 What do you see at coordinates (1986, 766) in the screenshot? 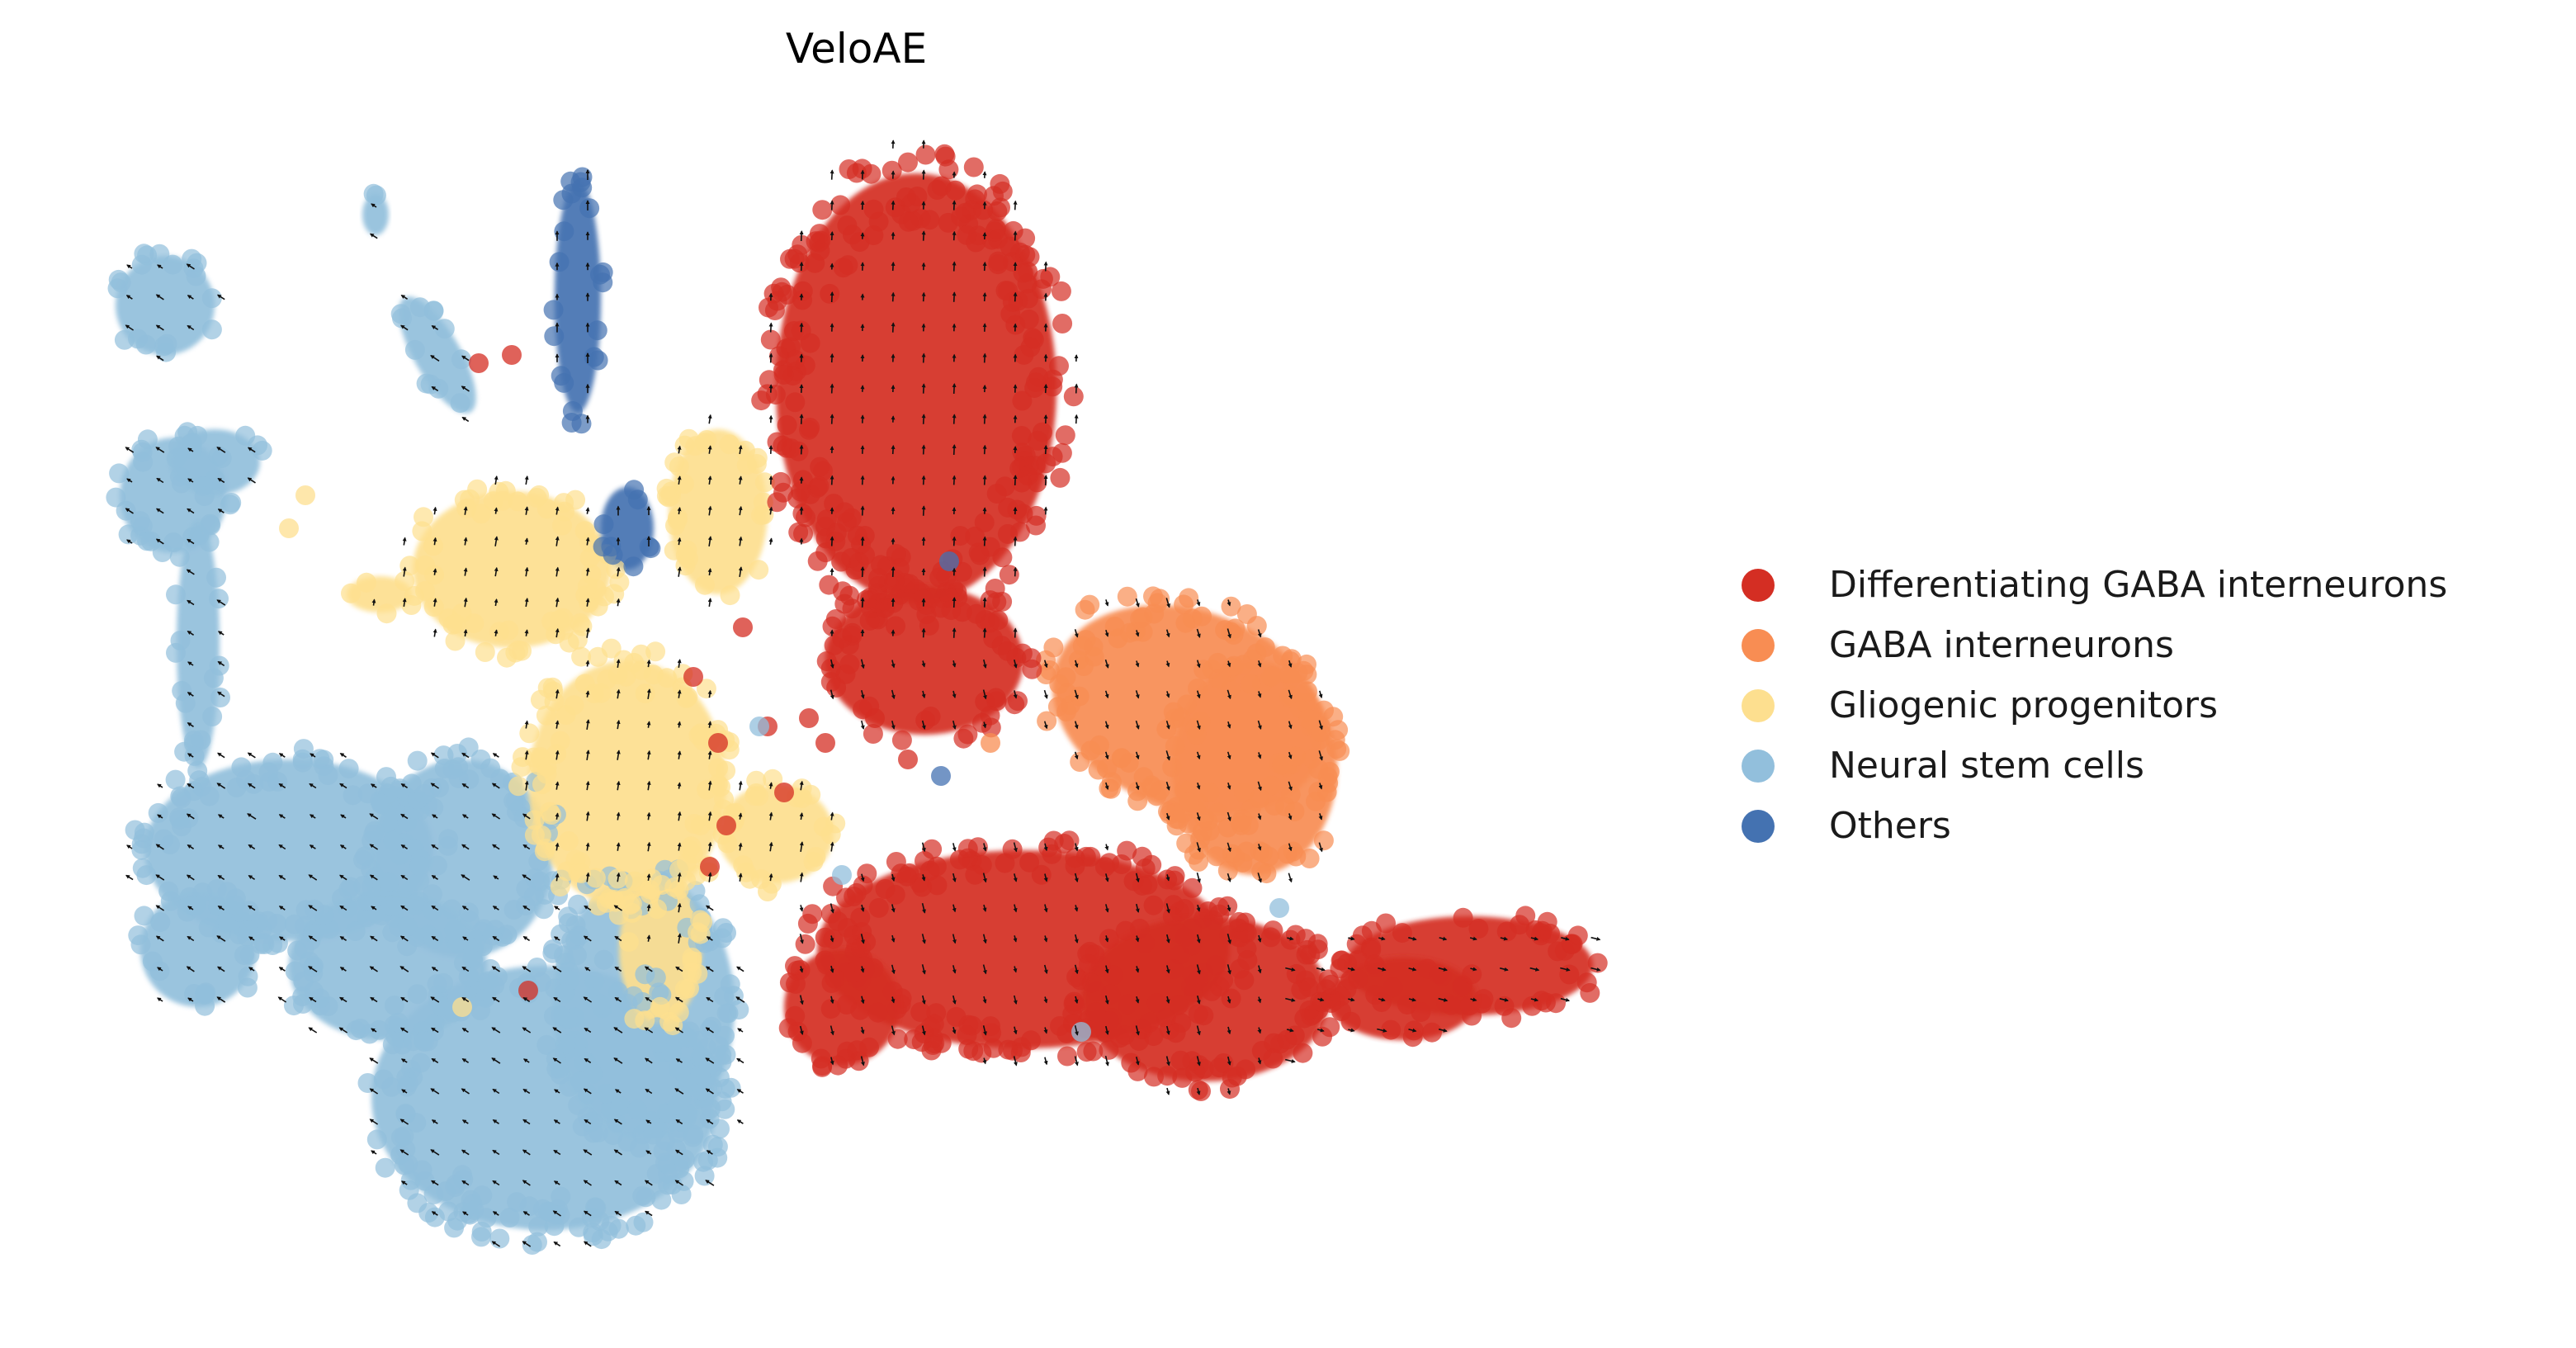
I see `legend-label: Neural stem cells` at bounding box center [1986, 766].